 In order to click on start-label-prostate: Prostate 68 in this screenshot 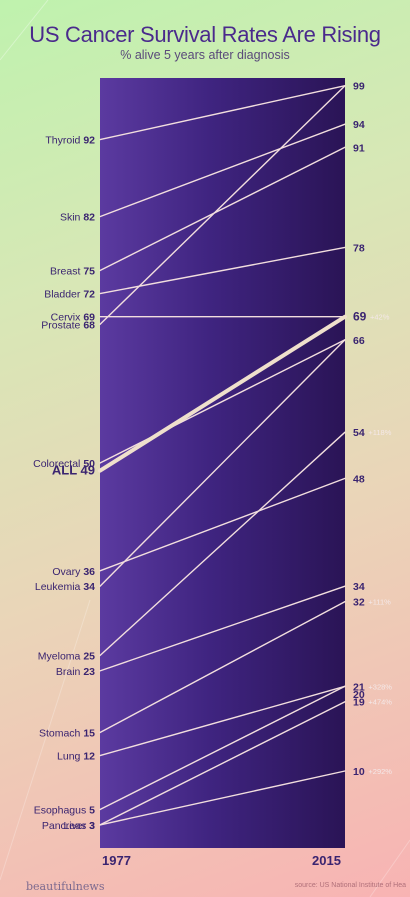, I will do `click(68, 325)`.